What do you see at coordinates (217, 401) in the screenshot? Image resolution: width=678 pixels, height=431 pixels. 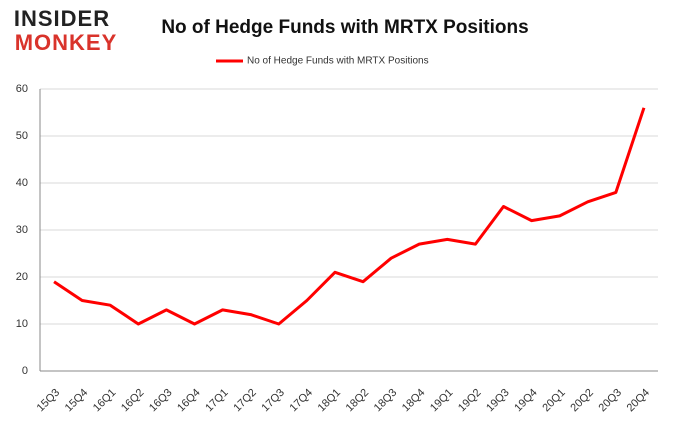 I see `x-tick-label: 17Q1` at bounding box center [217, 401].